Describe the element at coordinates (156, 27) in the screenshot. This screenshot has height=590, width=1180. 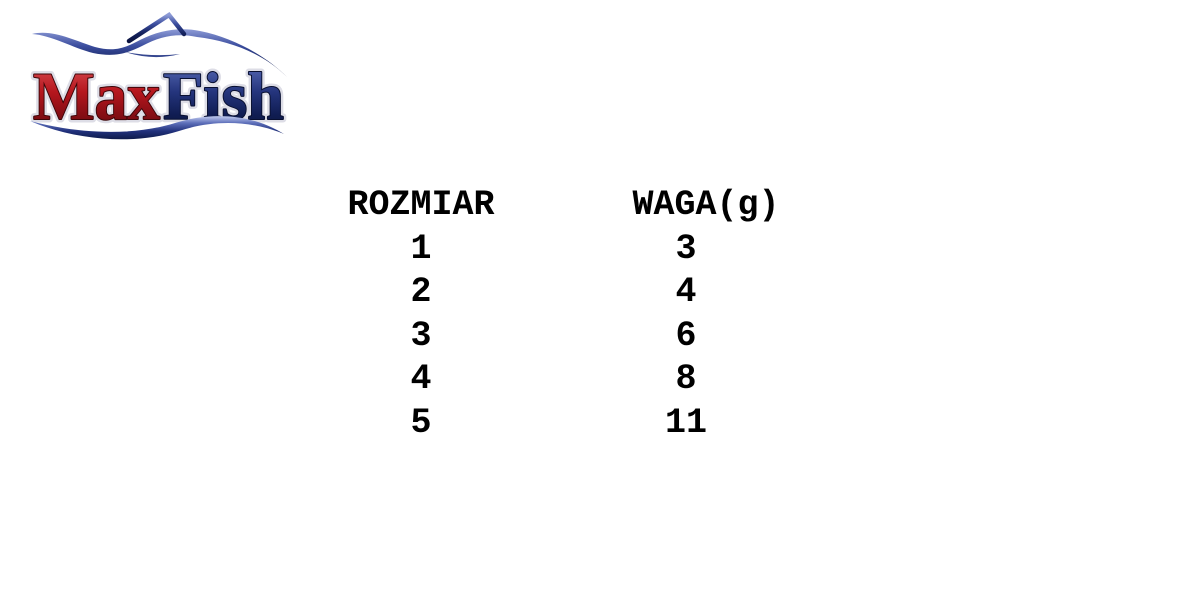
I see `fish-fin-icon` at that location.